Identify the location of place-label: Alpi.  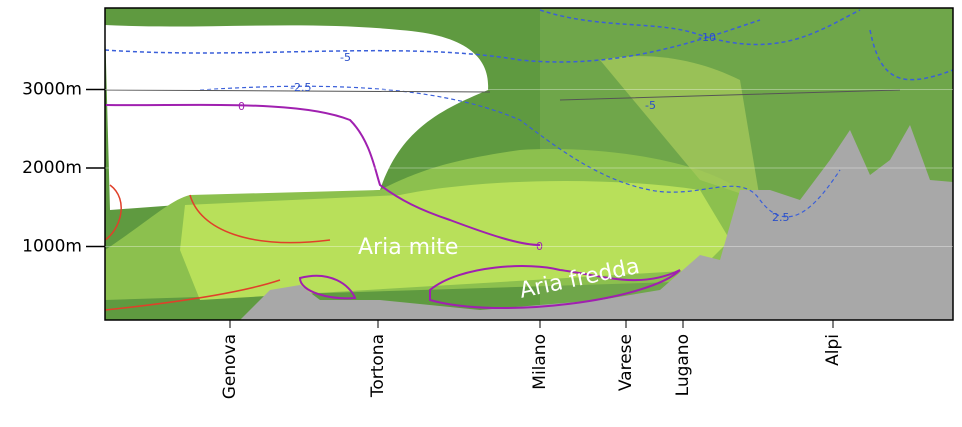
(833, 350).